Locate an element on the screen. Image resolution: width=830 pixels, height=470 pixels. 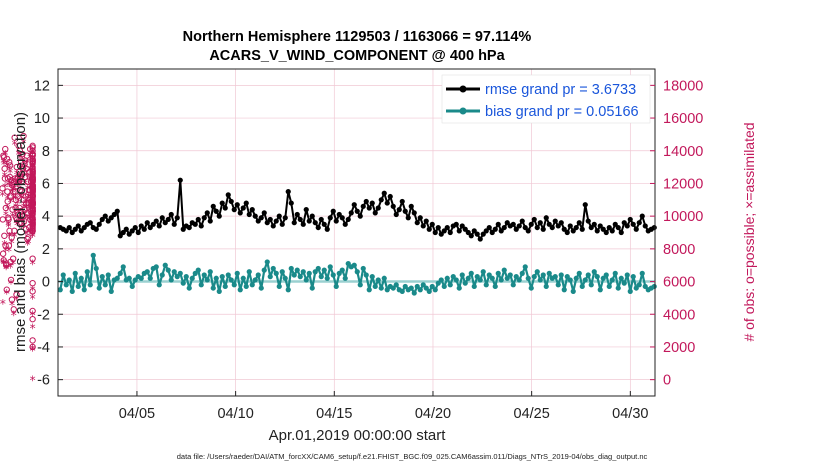
rmse-series is located at coordinates (357, 209).